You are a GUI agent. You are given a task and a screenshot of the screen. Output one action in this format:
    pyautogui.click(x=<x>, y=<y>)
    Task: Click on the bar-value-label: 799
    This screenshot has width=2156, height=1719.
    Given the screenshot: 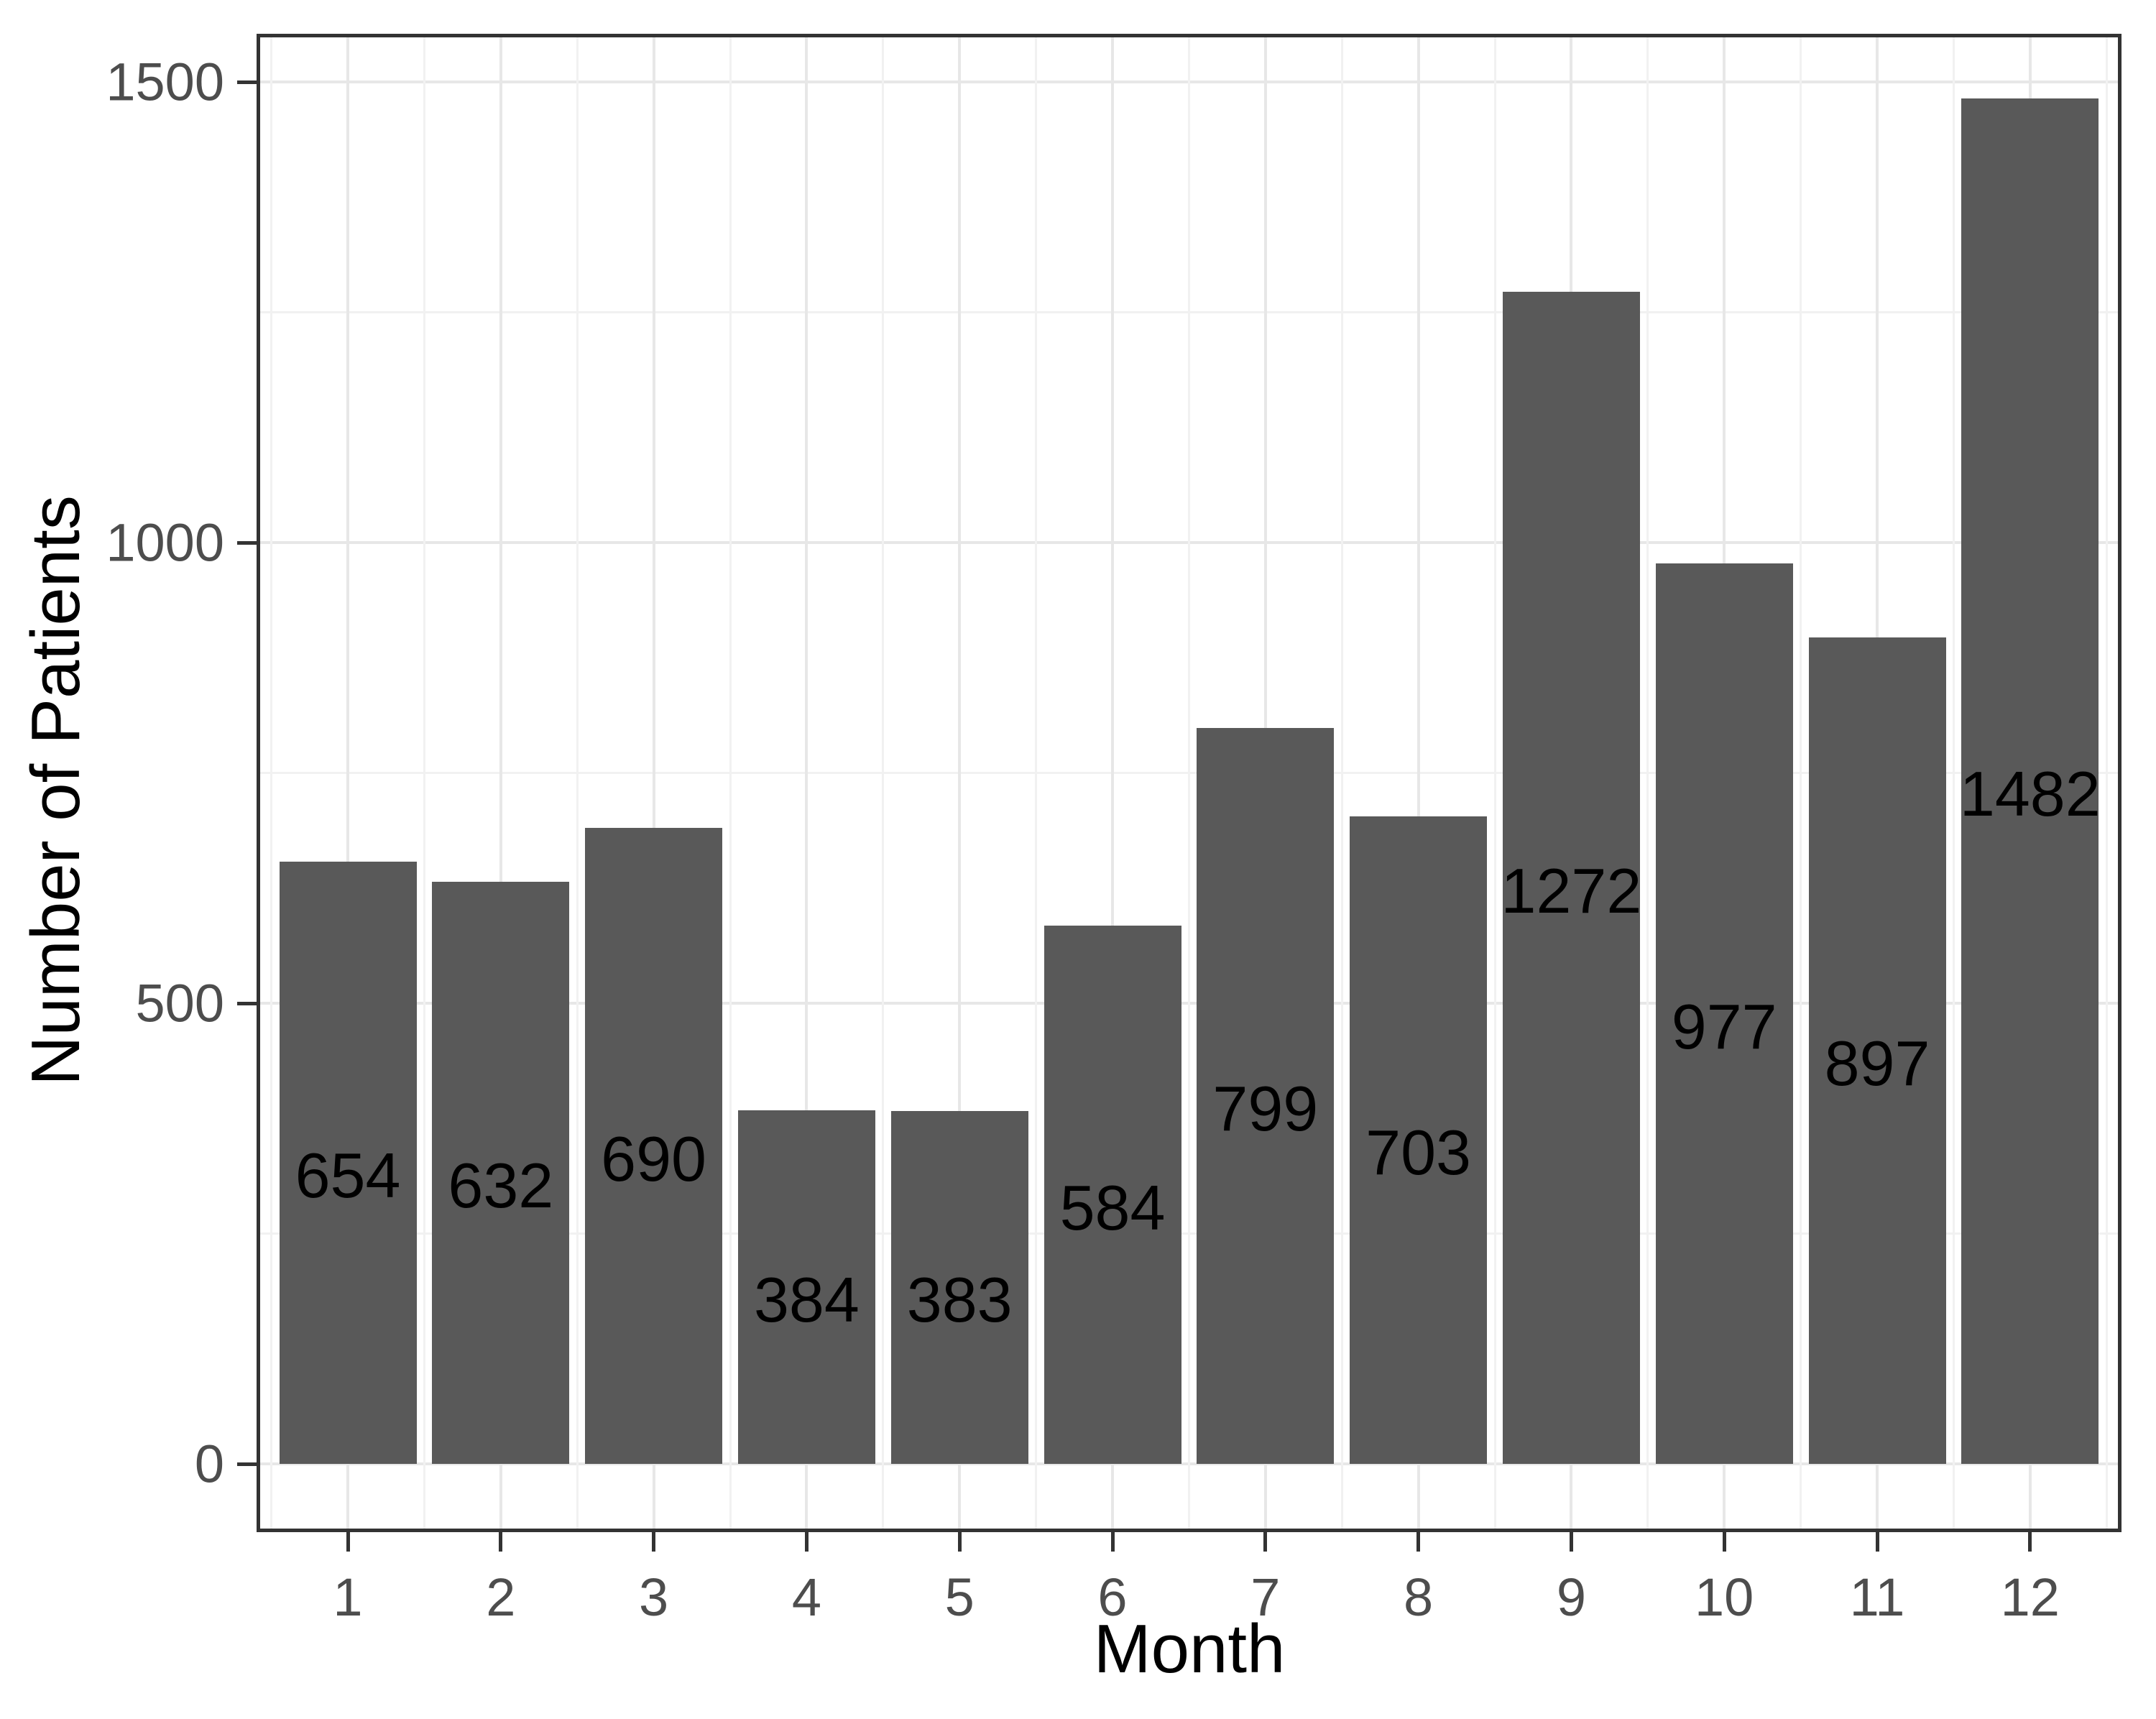 What is the action you would take?
    pyautogui.click(x=1266, y=1108)
    